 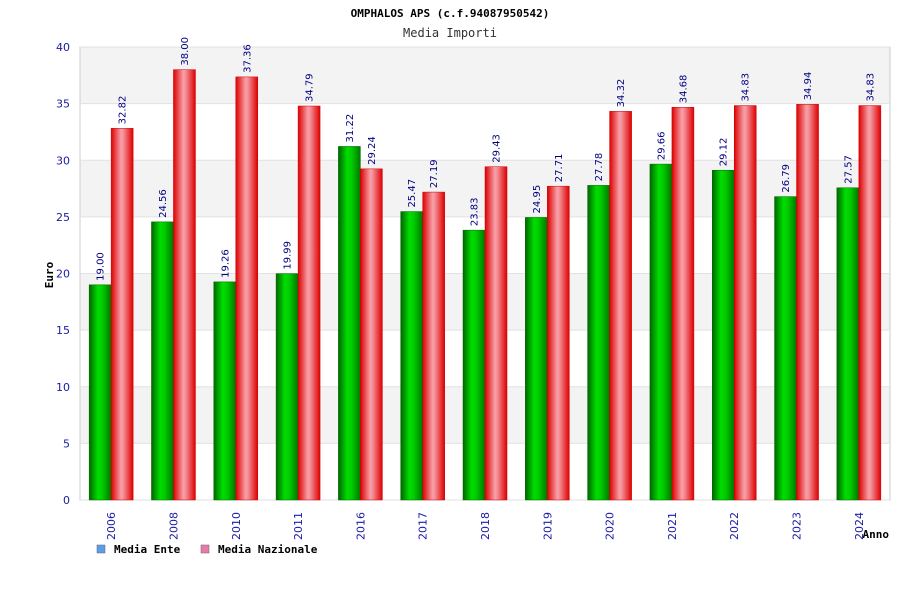 What do you see at coordinates (100, 392) in the screenshot?
I see `bar-media-ente-2006` at bounding box center [100, 392].